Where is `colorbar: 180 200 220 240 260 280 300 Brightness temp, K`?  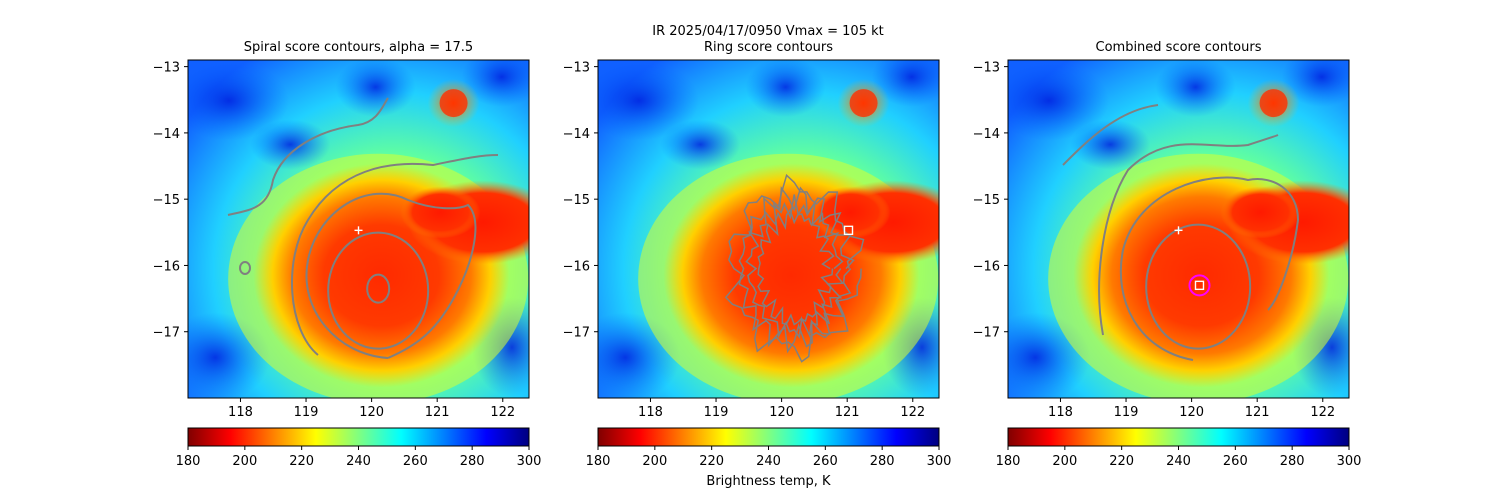 colorbar: 180 200 220 240 260 280 300 Brightness temp, K is located at coordinates (769, 458).